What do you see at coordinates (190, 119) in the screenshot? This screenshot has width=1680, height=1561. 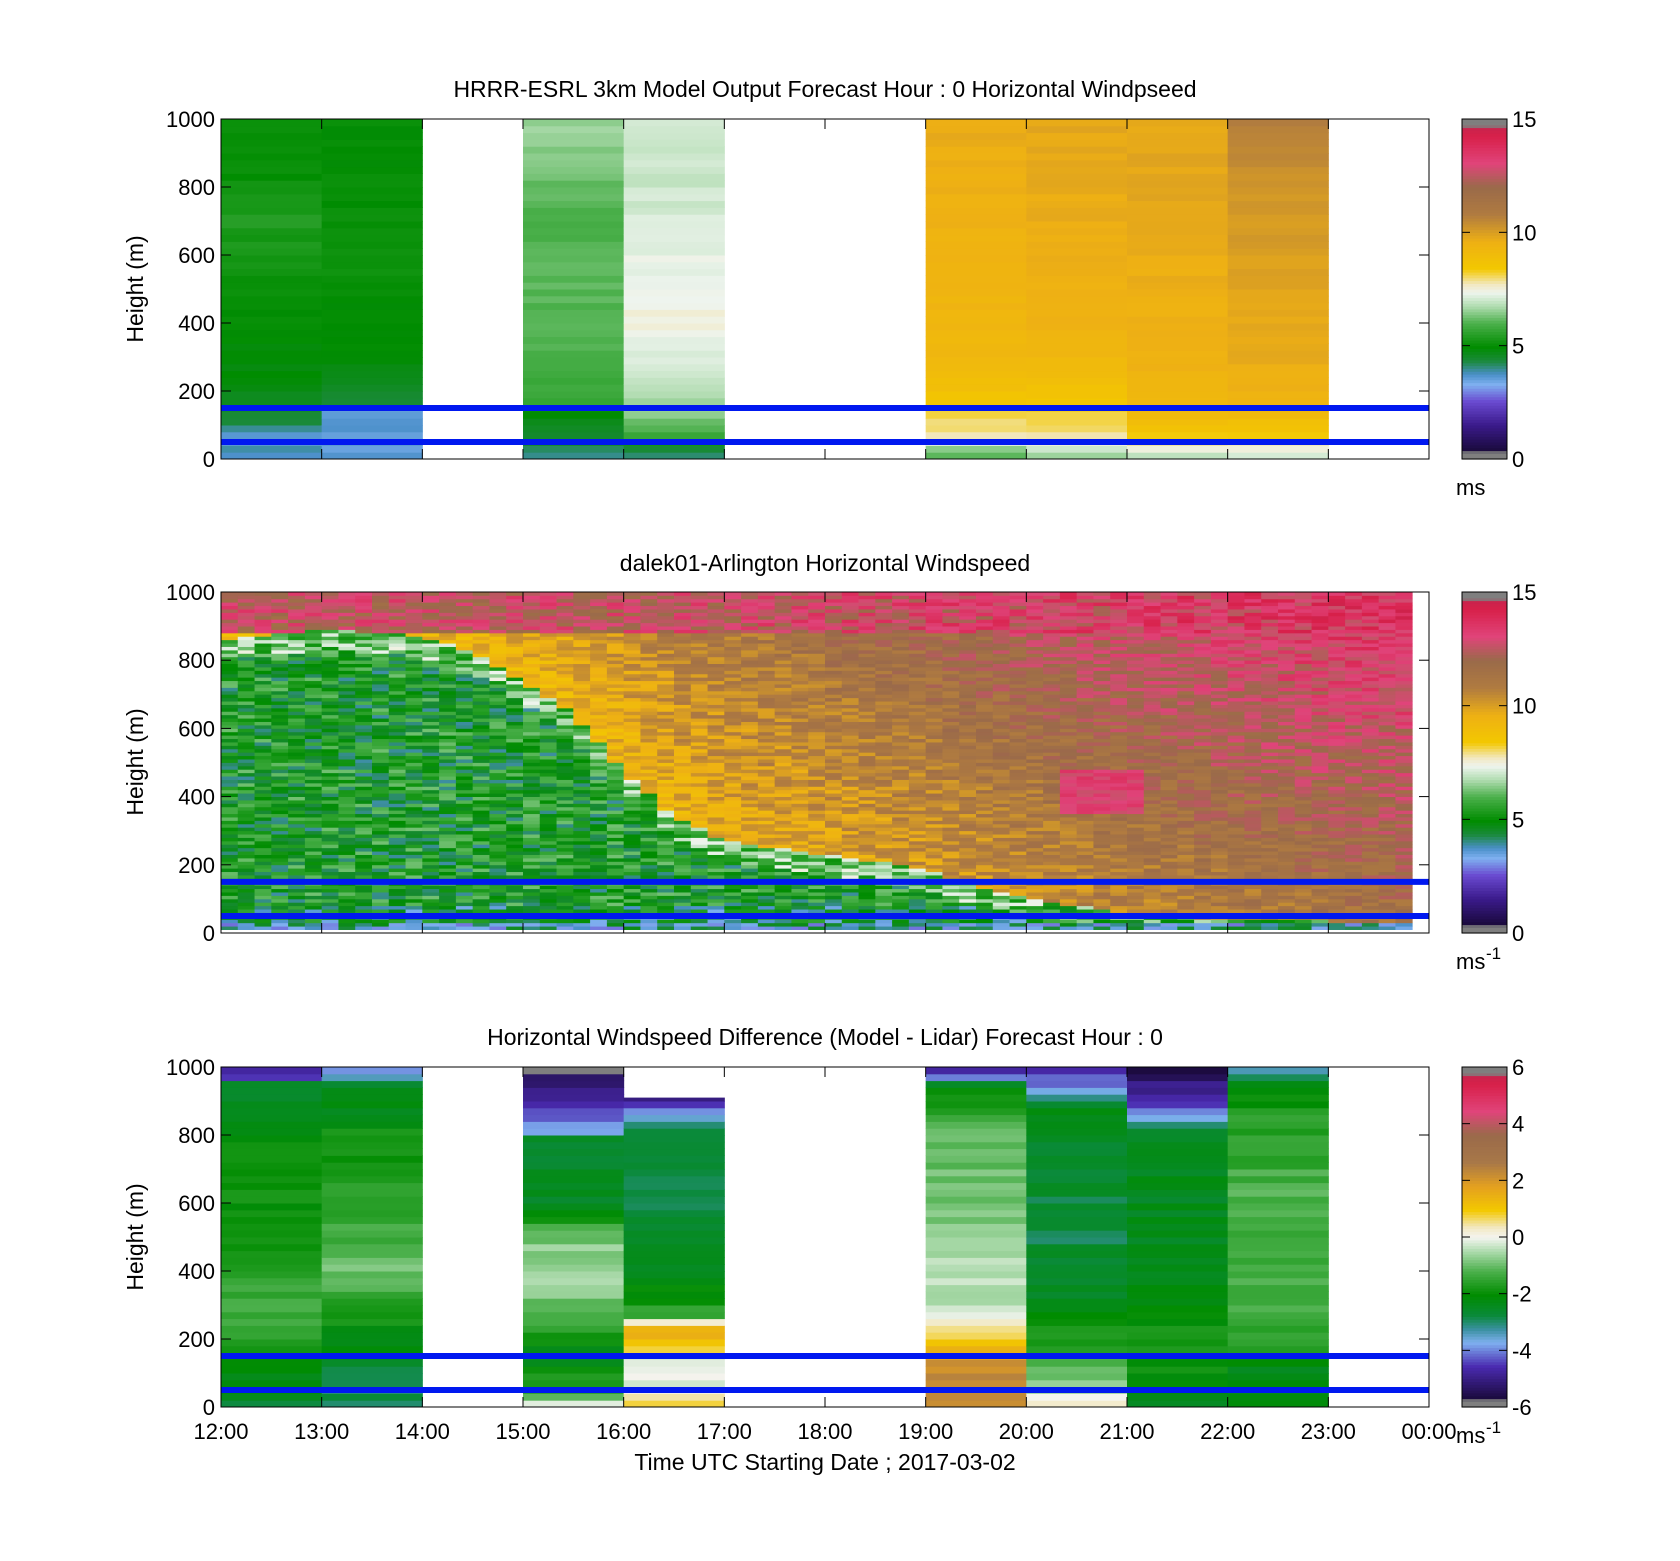 I see `y-tick-label: 1000` at bounding box center [190, 119].